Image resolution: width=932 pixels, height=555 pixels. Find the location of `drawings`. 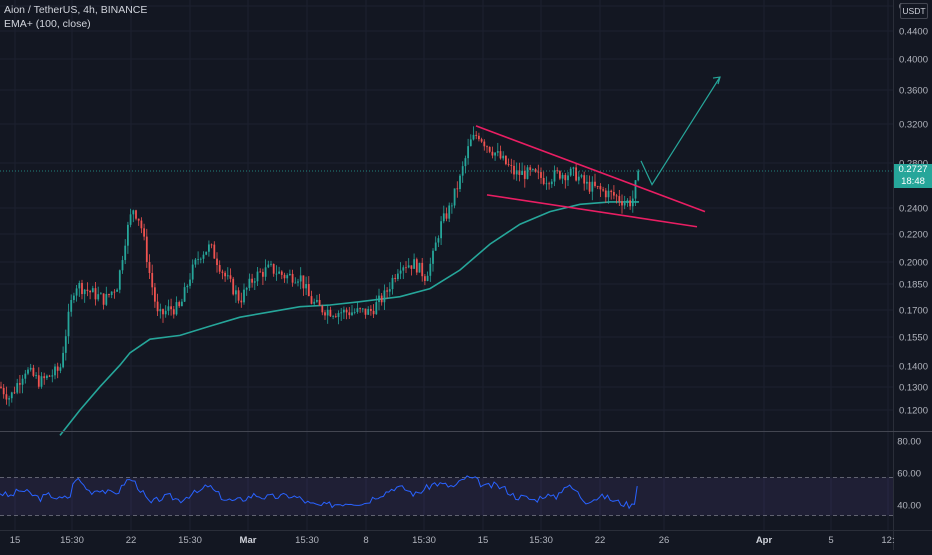

drawings is located at coordinates (598, 152).